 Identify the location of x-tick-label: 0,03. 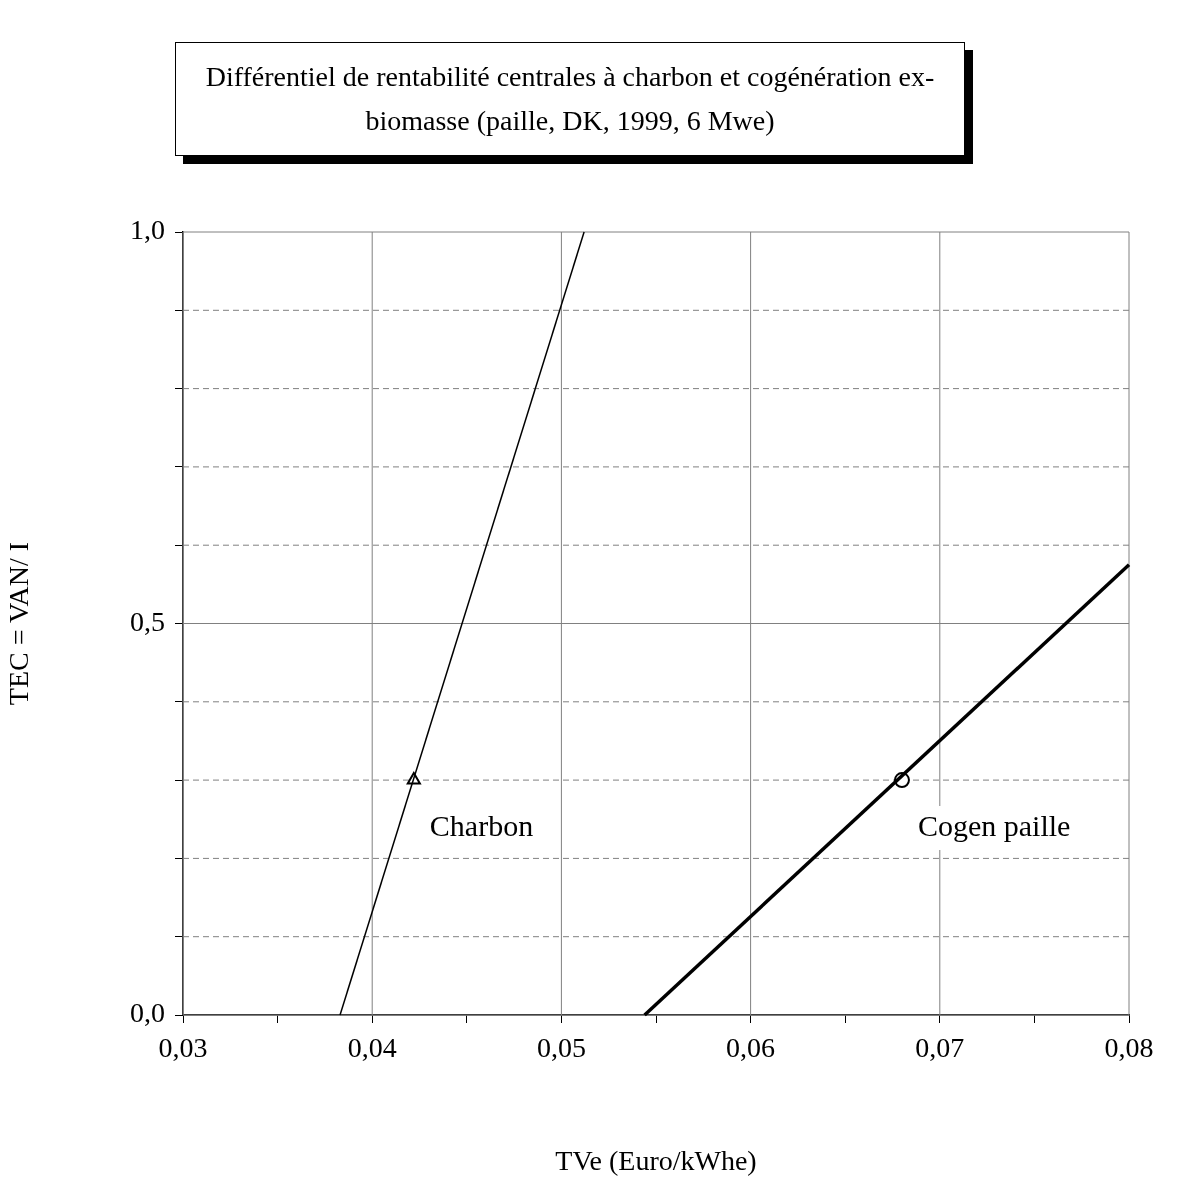
(183, 1048).